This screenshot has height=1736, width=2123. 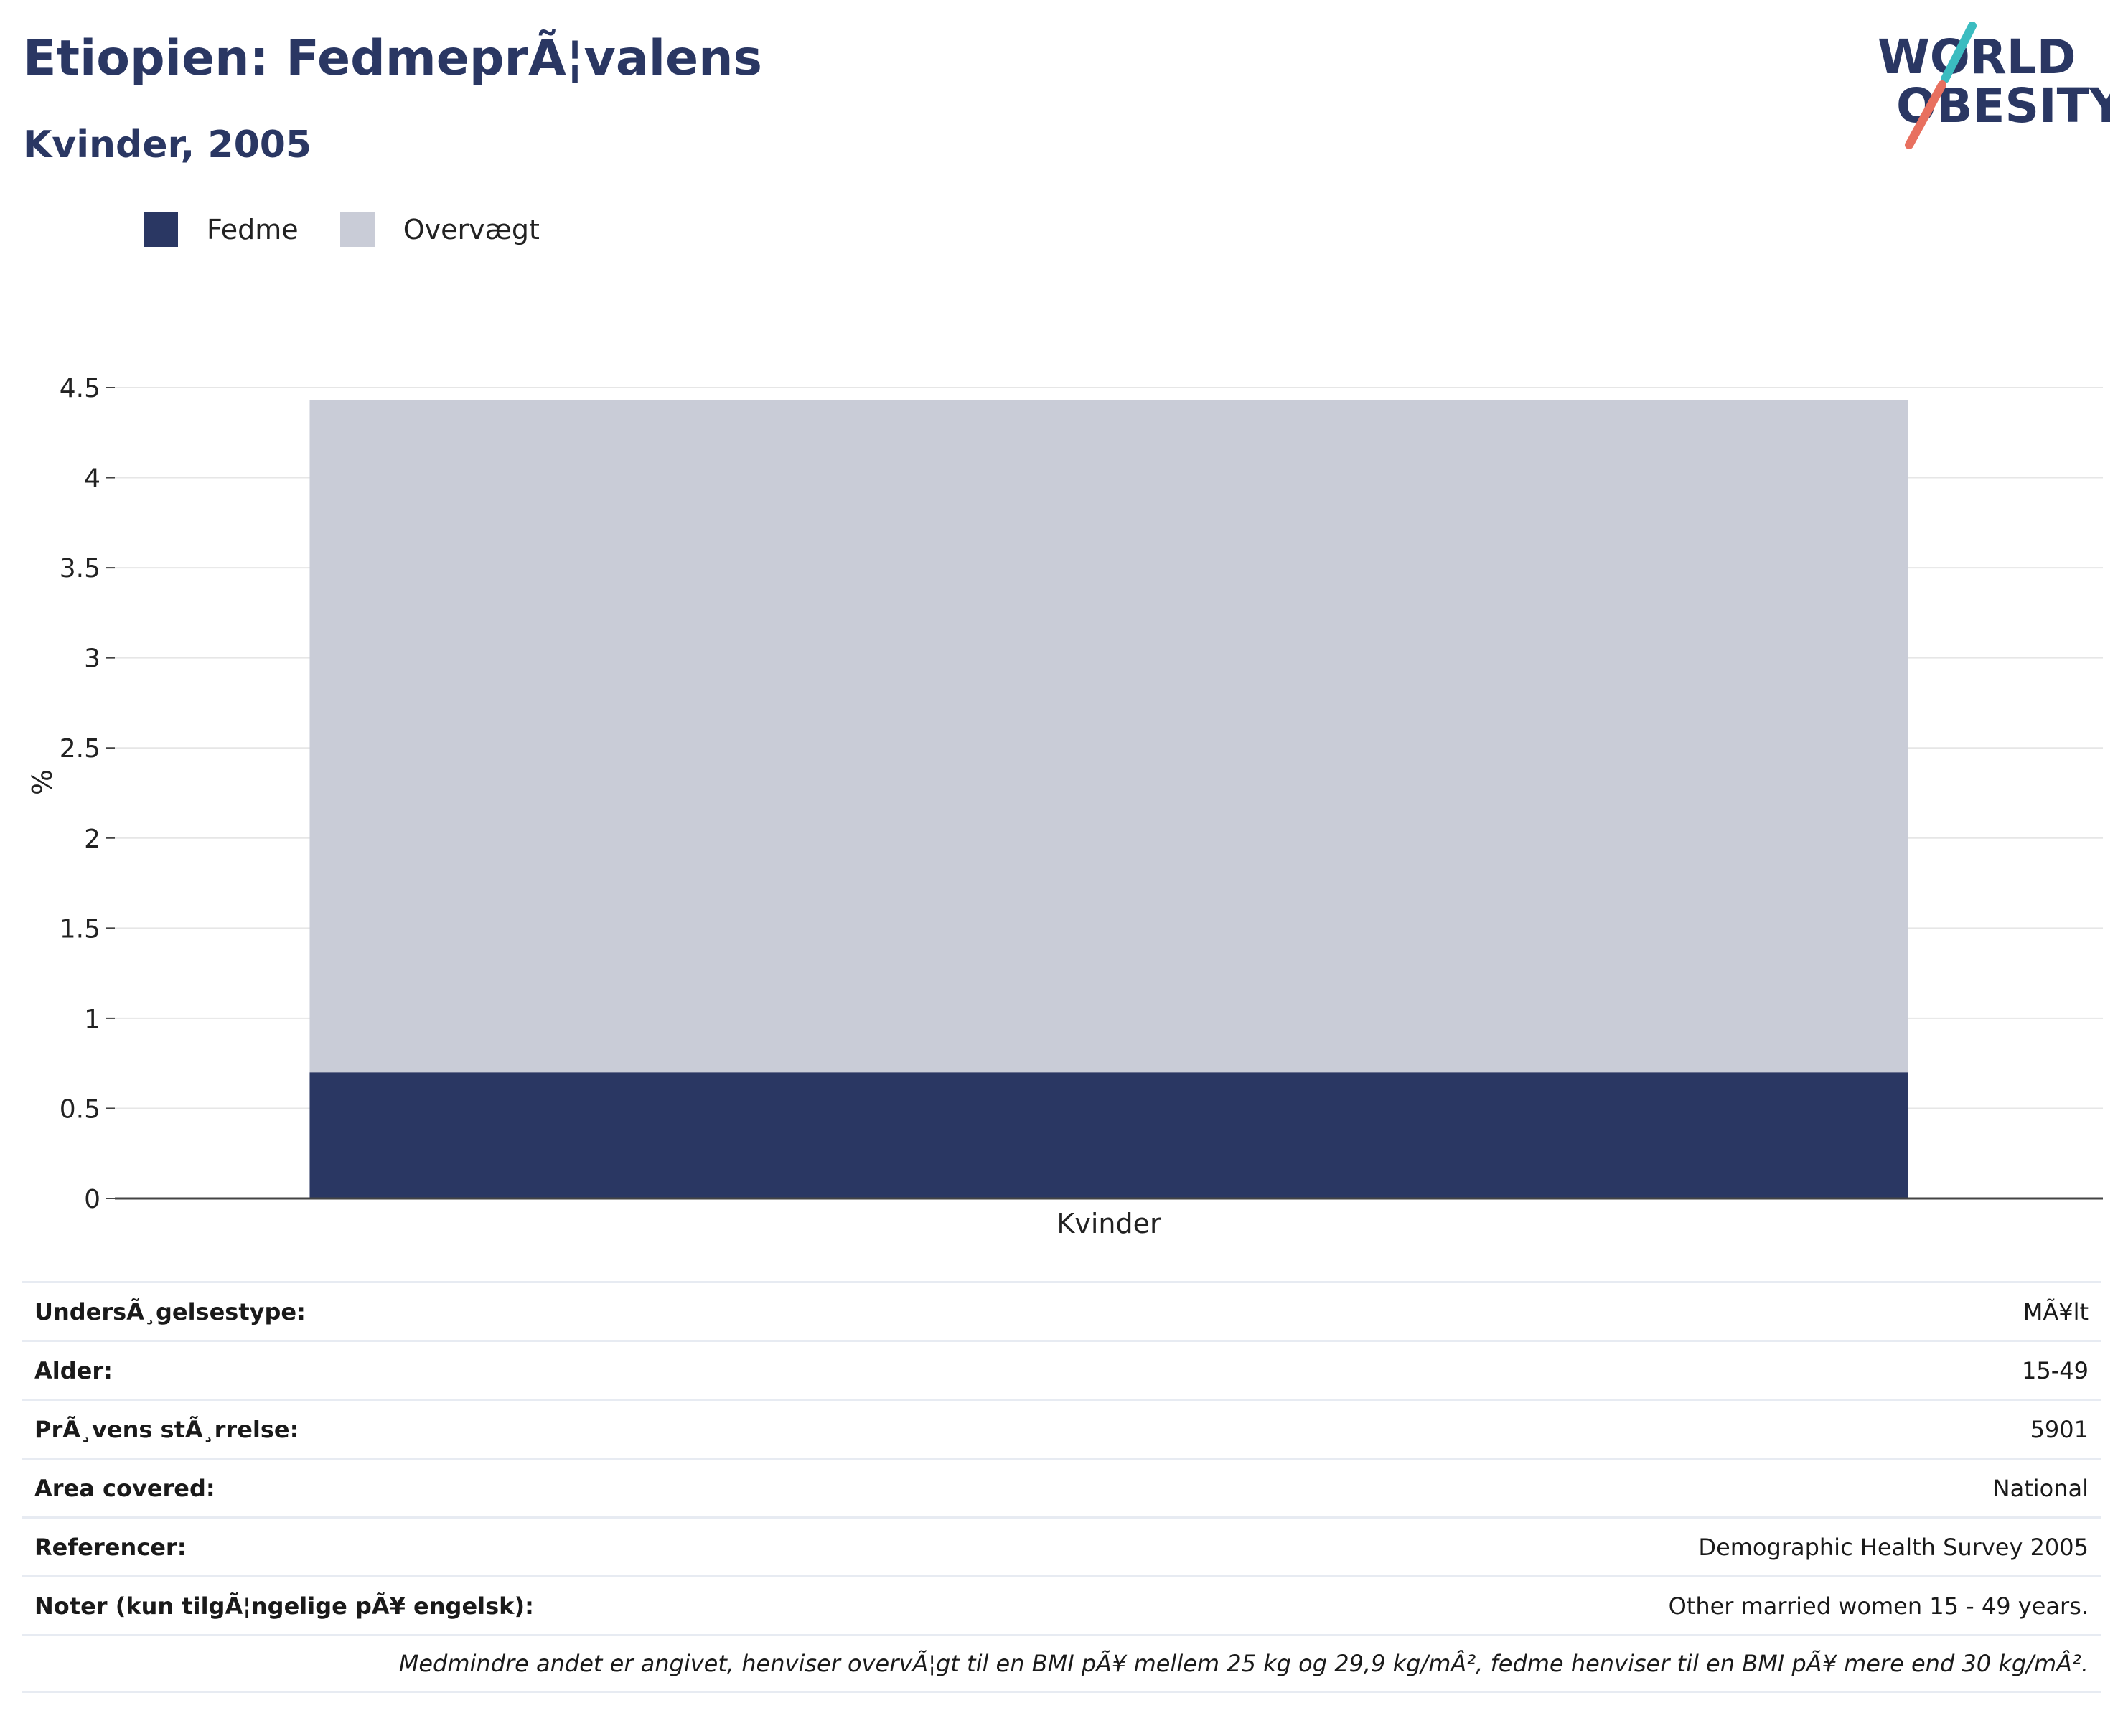 What do you see at coordinates (1925, 114) in the screenshot?
I see `logo-slash-coral` at bounding box center [1925, 114].